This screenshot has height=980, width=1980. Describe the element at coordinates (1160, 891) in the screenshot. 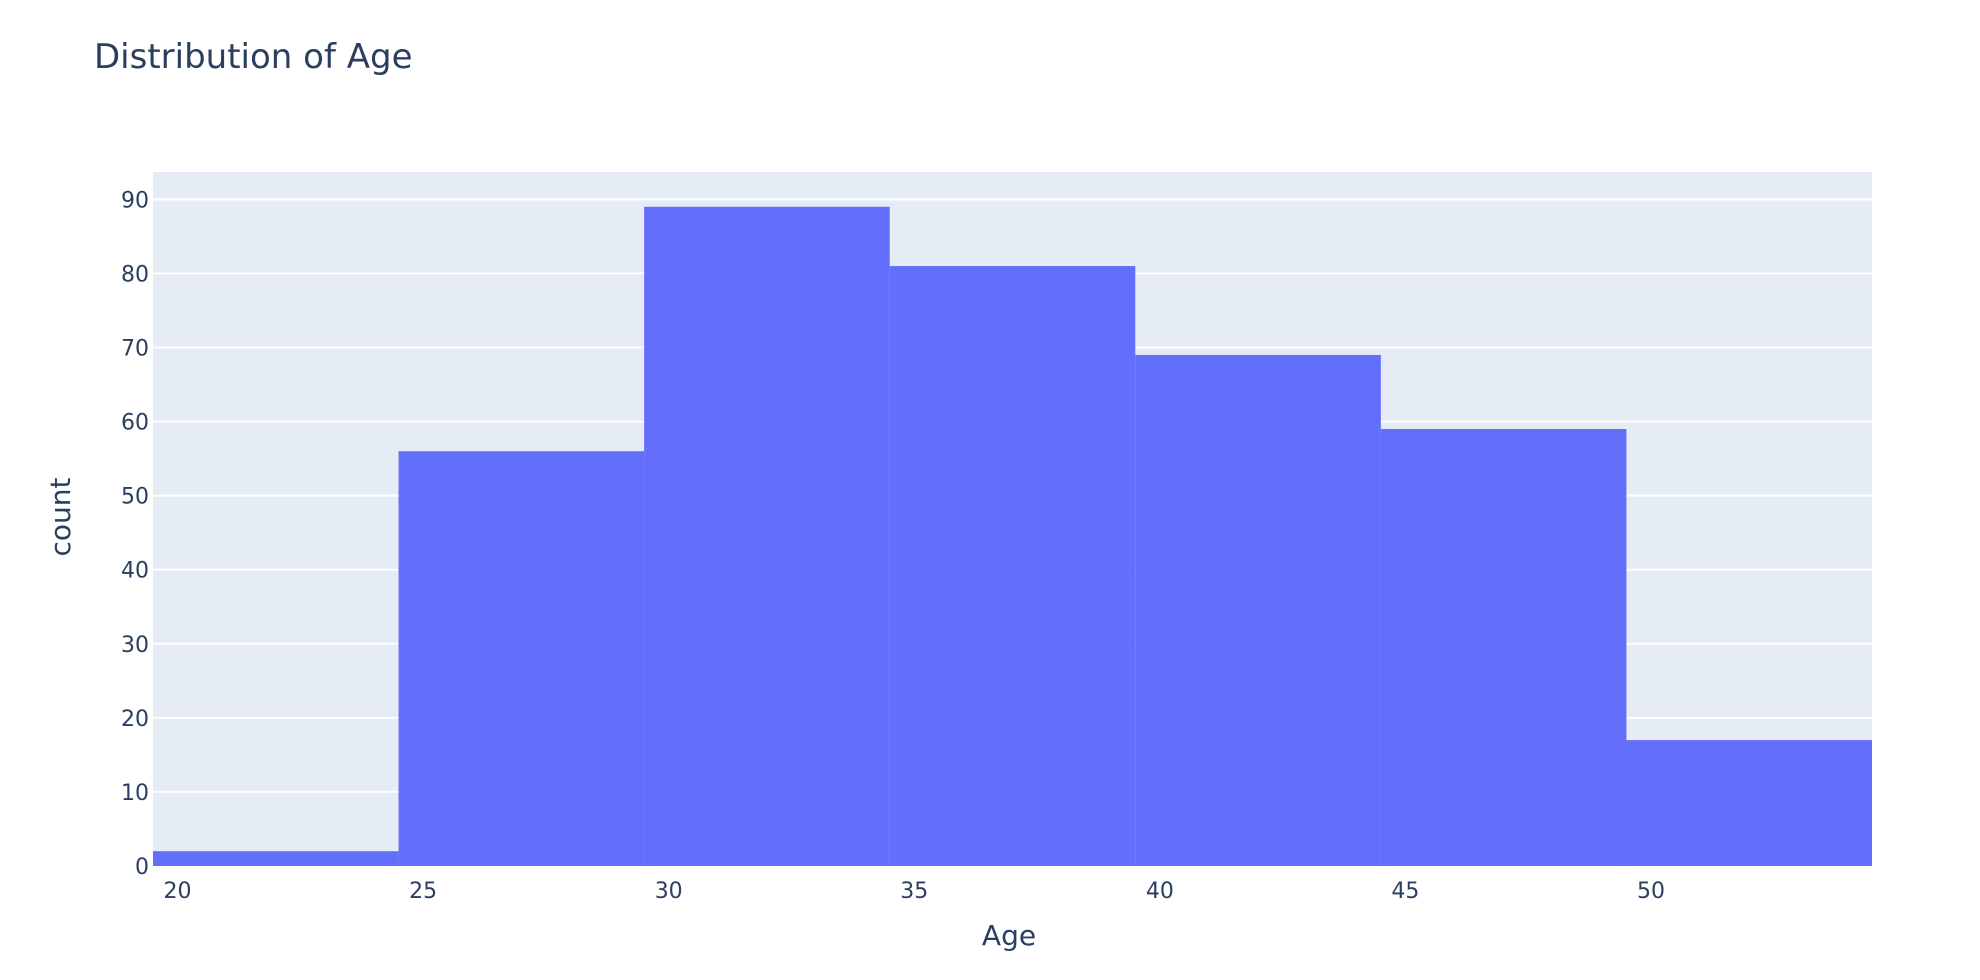

I see `x-tick-label: 40` at that location.